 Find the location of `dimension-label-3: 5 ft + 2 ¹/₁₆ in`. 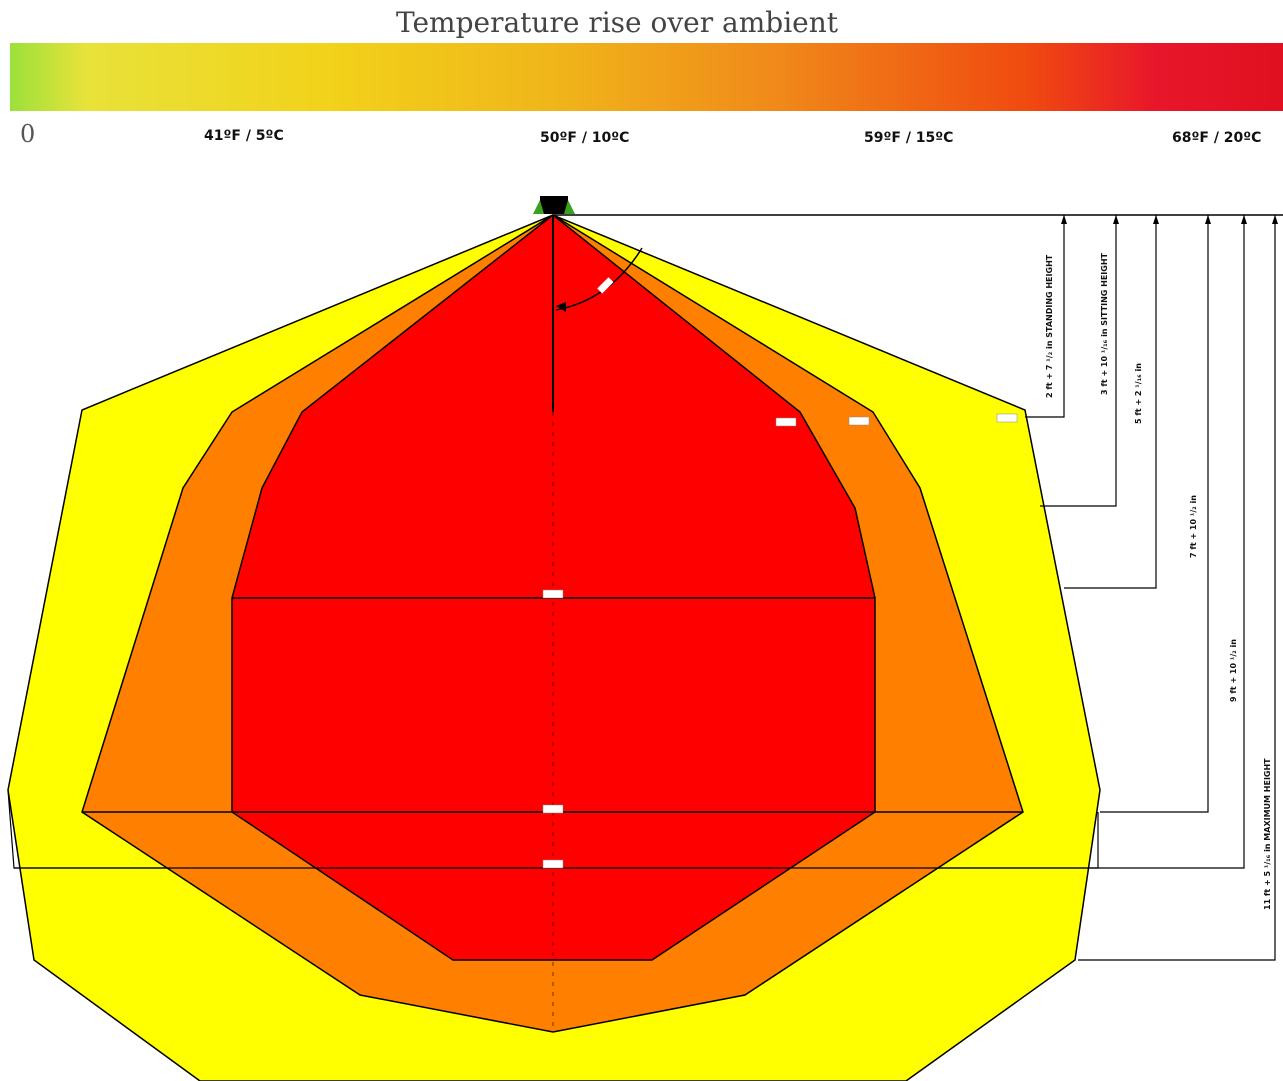

dimension-label-3: 5 ft + 2 ¹/₁₆ in is located at coordinates (1138, 393).